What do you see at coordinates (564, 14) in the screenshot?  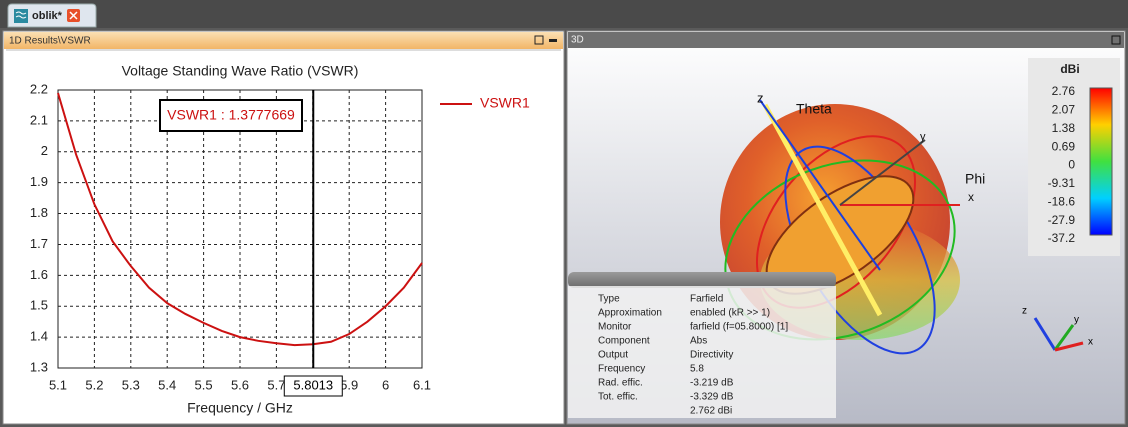 I see `tab-bar` at bounding box center [564, 14].